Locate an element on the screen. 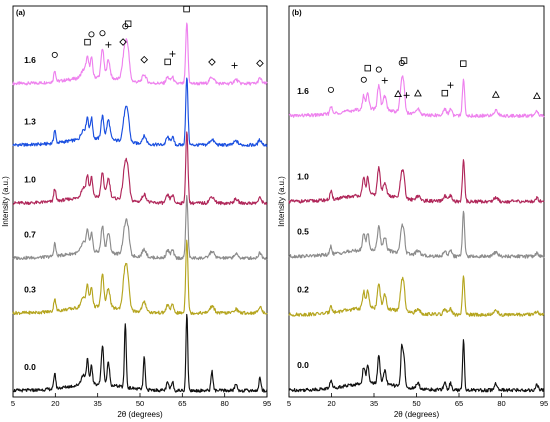  series-label: 0.5 is located at coordinates (303, 231).